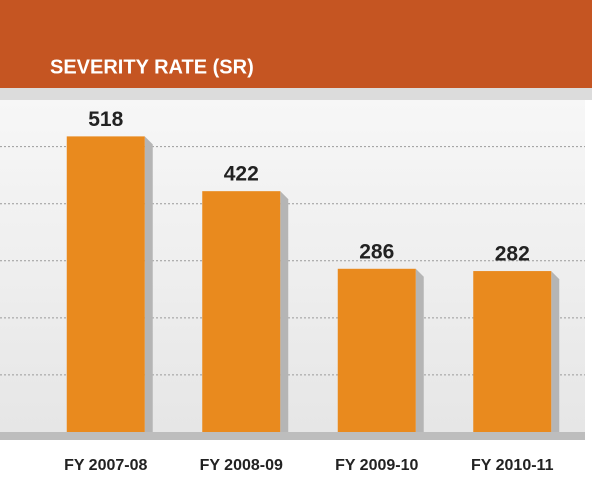  I want to click on baseline, so click(292, 436).